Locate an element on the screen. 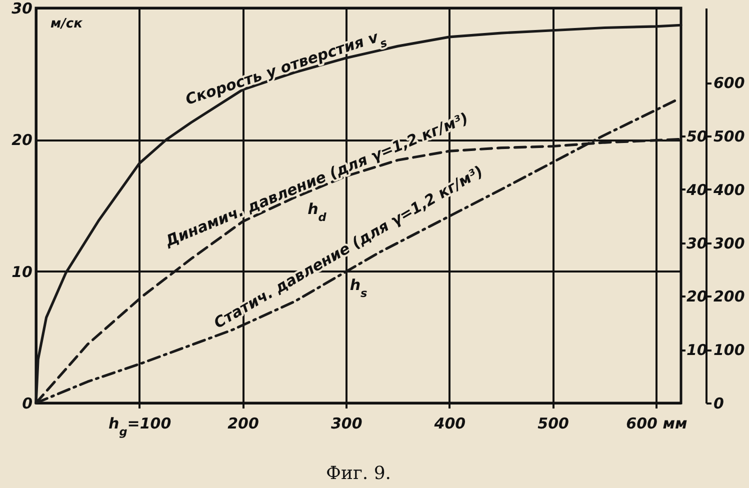 Image resolution: width=749 pixels, height=488 pixels. y2-tick-label: 300 is located at coordinates (729, 243).